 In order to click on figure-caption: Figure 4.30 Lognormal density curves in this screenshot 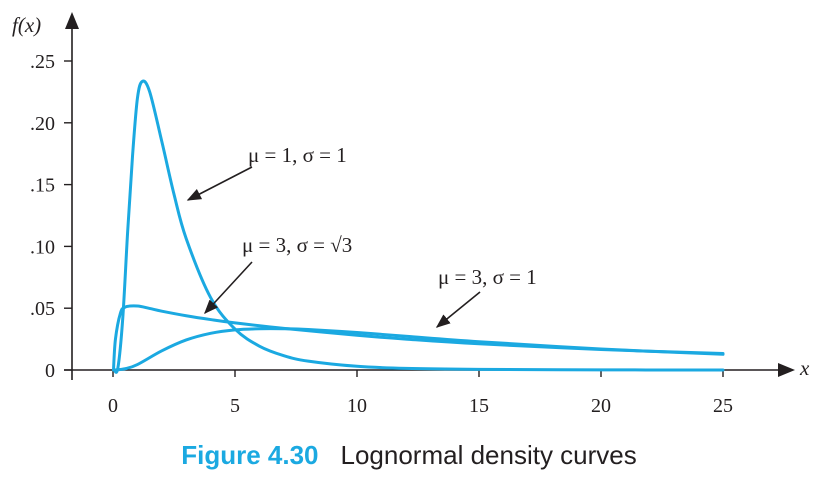, I will do `click(409, 455)`.